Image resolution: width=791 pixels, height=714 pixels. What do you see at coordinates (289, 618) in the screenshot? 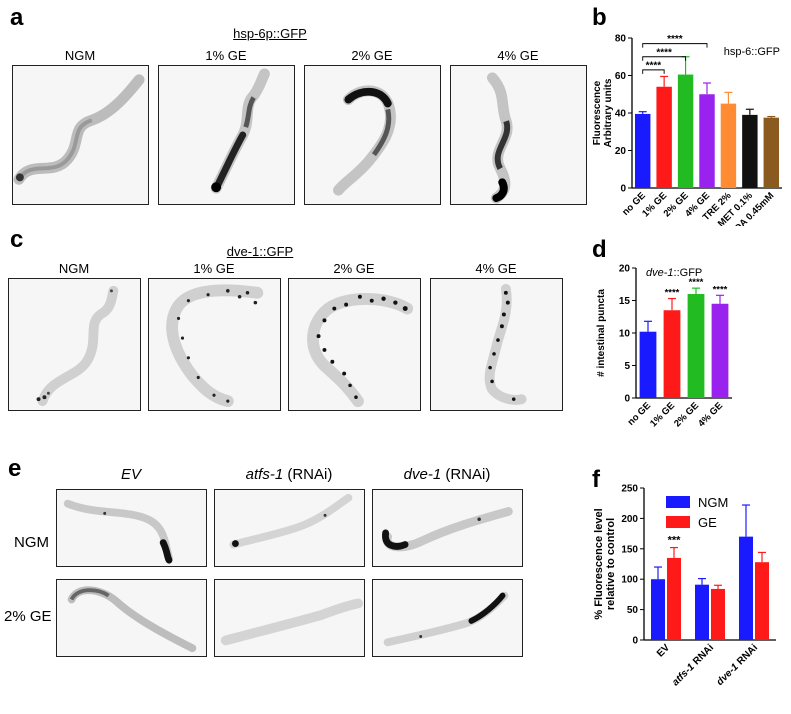
I see `worm-image-e-atfs1-2ge` at bounding box center [289, 618].